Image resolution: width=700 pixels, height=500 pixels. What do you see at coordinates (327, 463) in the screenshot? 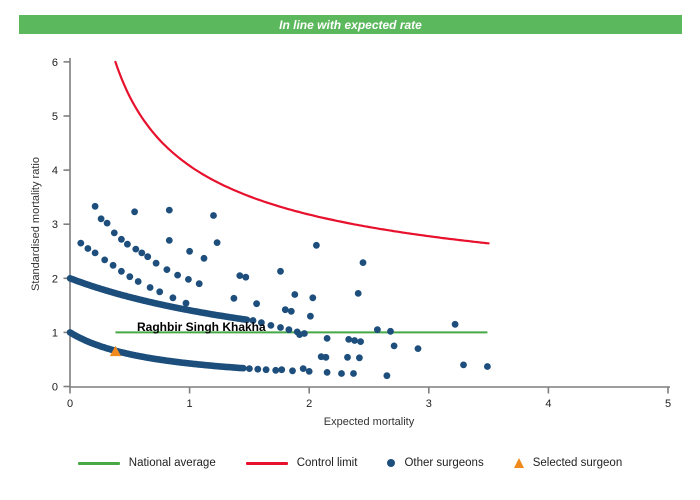
I see `legend-label: Control limit` at bounding box center [327, 463].